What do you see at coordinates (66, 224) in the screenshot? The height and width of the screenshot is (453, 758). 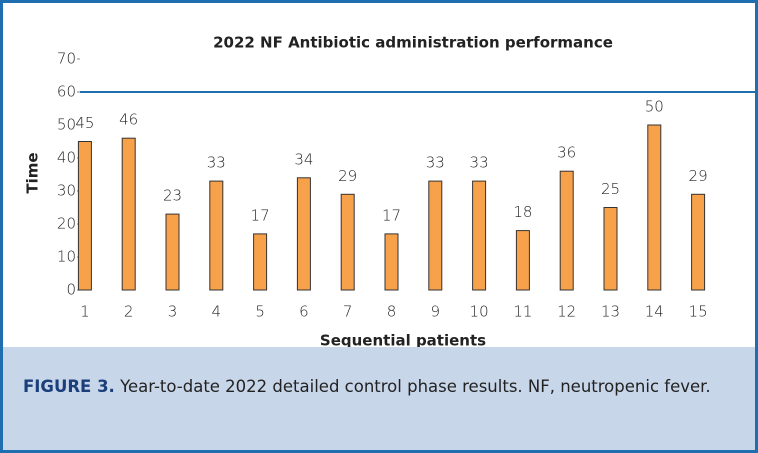 I see `y-tick-label: 20` at bounding box center [66, 224].